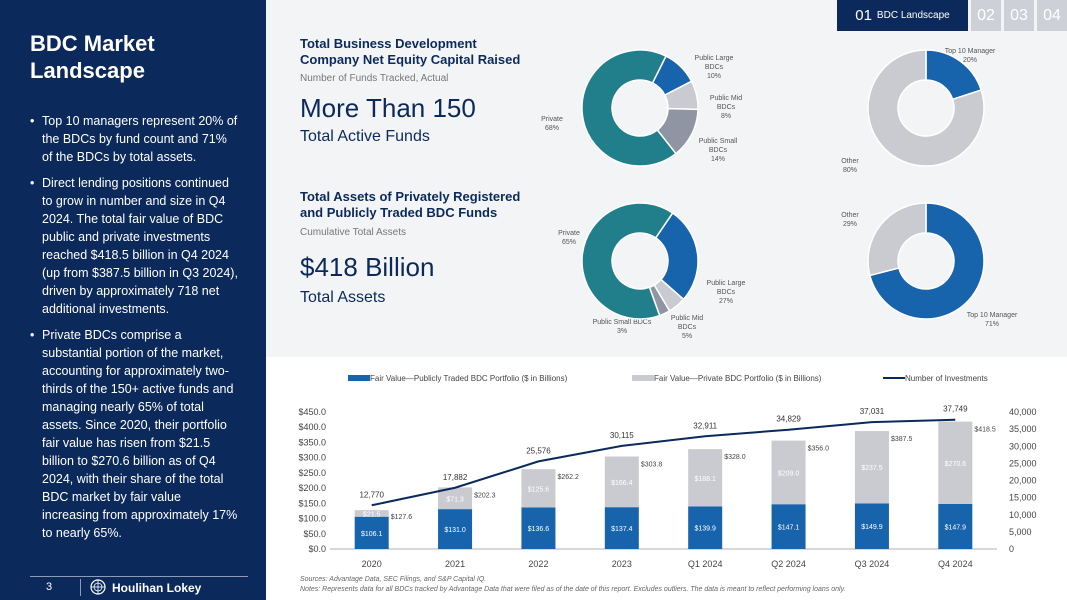  What do you see at coordinates (714, 58) in the screenshot?
I see `donut-label-line: Public Large` at bounding box center [714, 58].